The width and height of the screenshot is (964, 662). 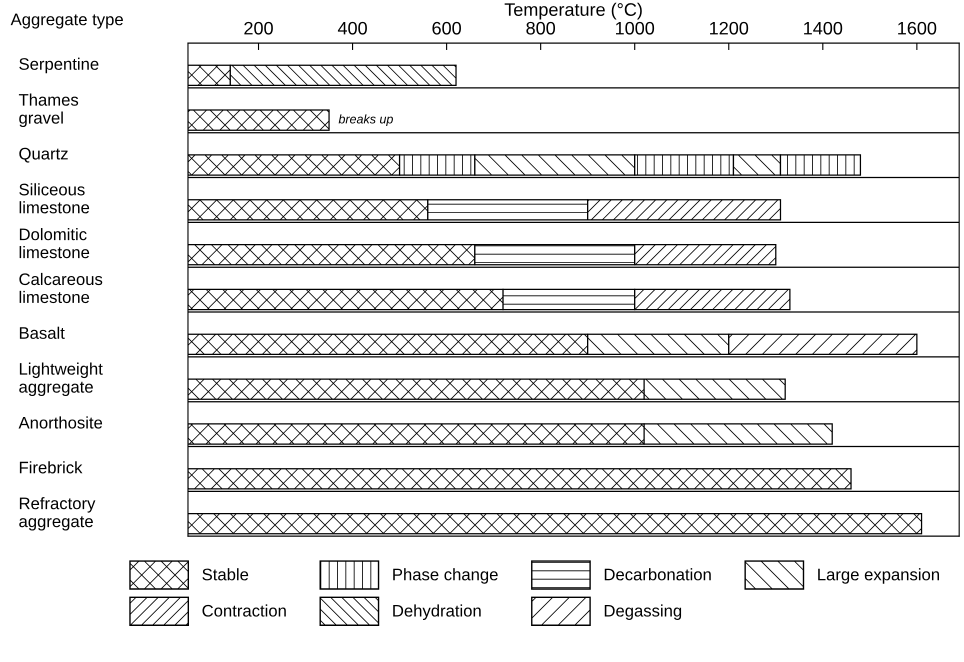 What do you see at coordinates (729, 28) in the screenshot?
I see `x-tick-label: 1200` at bounding box center [729, 28].